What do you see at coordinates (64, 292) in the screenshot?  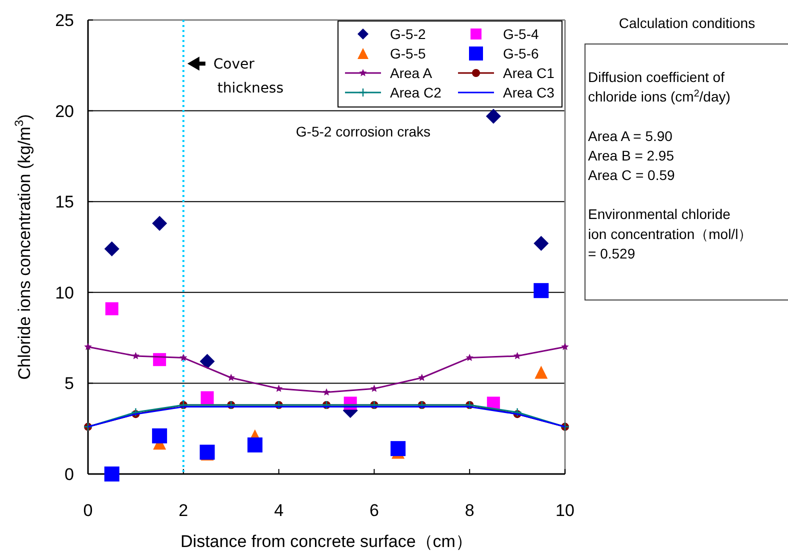 I see `y-tick-label: 10` at bounding box center [64, 292].